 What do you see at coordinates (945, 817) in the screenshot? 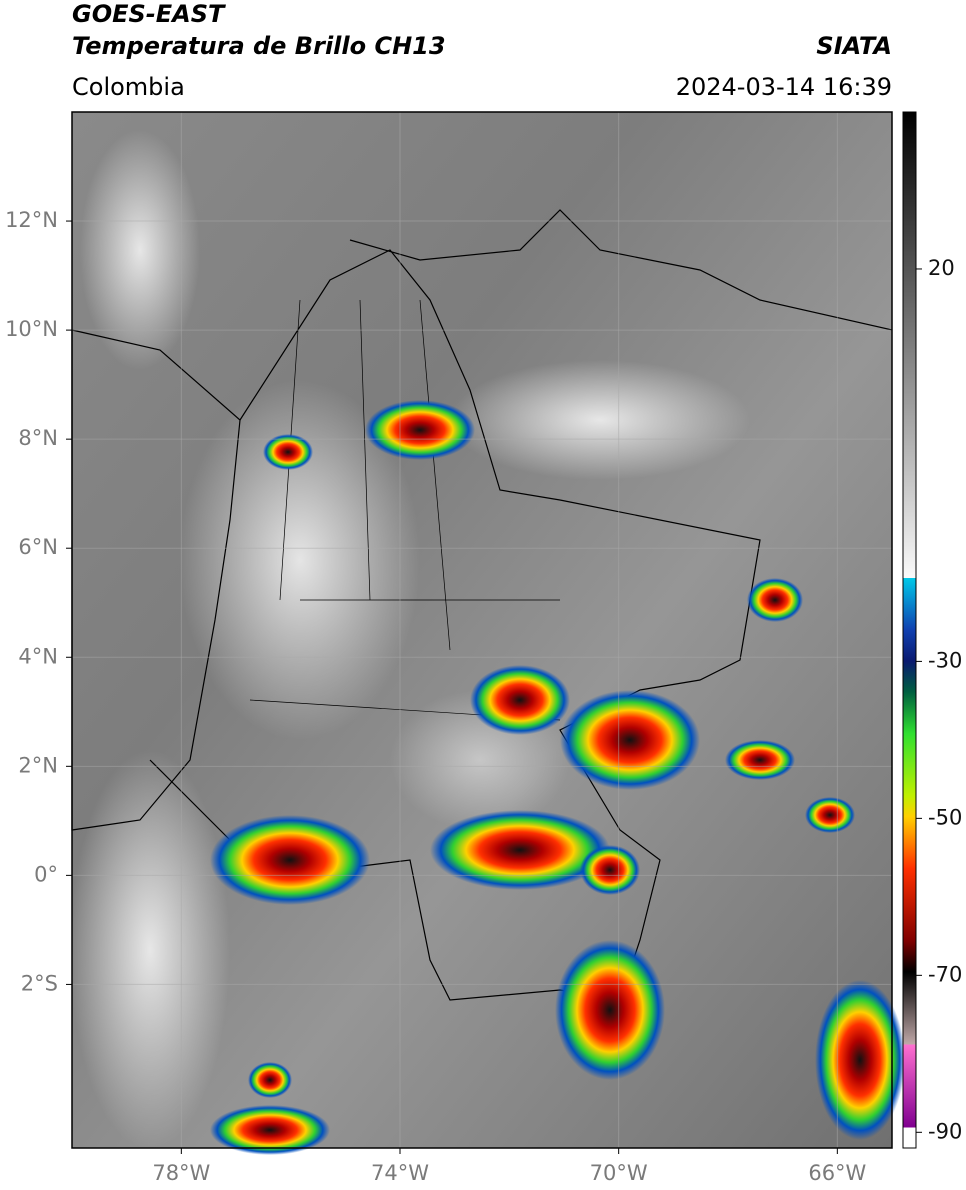
I see `colorbar-tick-label: -50` at bounding box center [945, 817].